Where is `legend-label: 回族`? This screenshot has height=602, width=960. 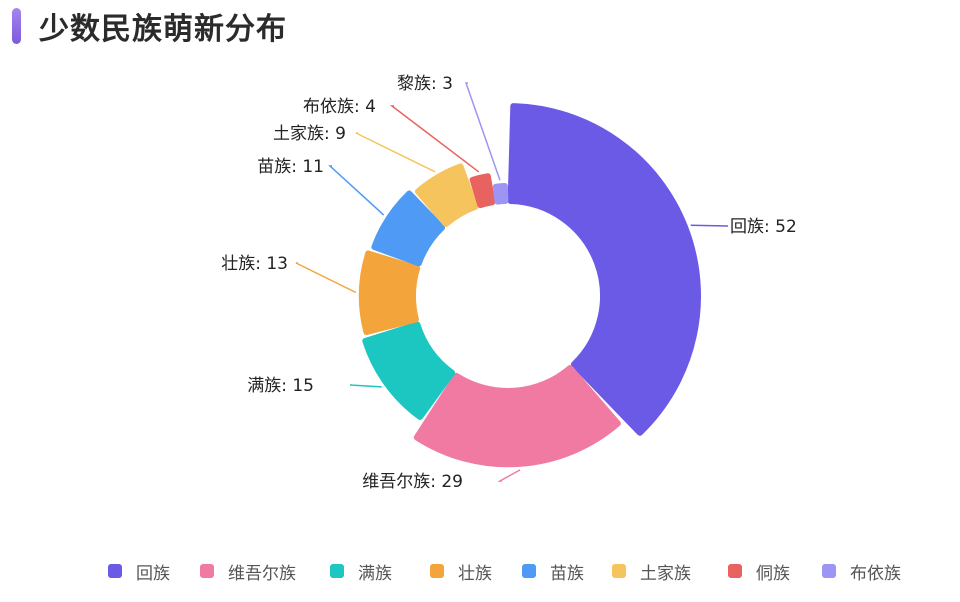 legend-label: 回族 is located at coordinates (153, 573).